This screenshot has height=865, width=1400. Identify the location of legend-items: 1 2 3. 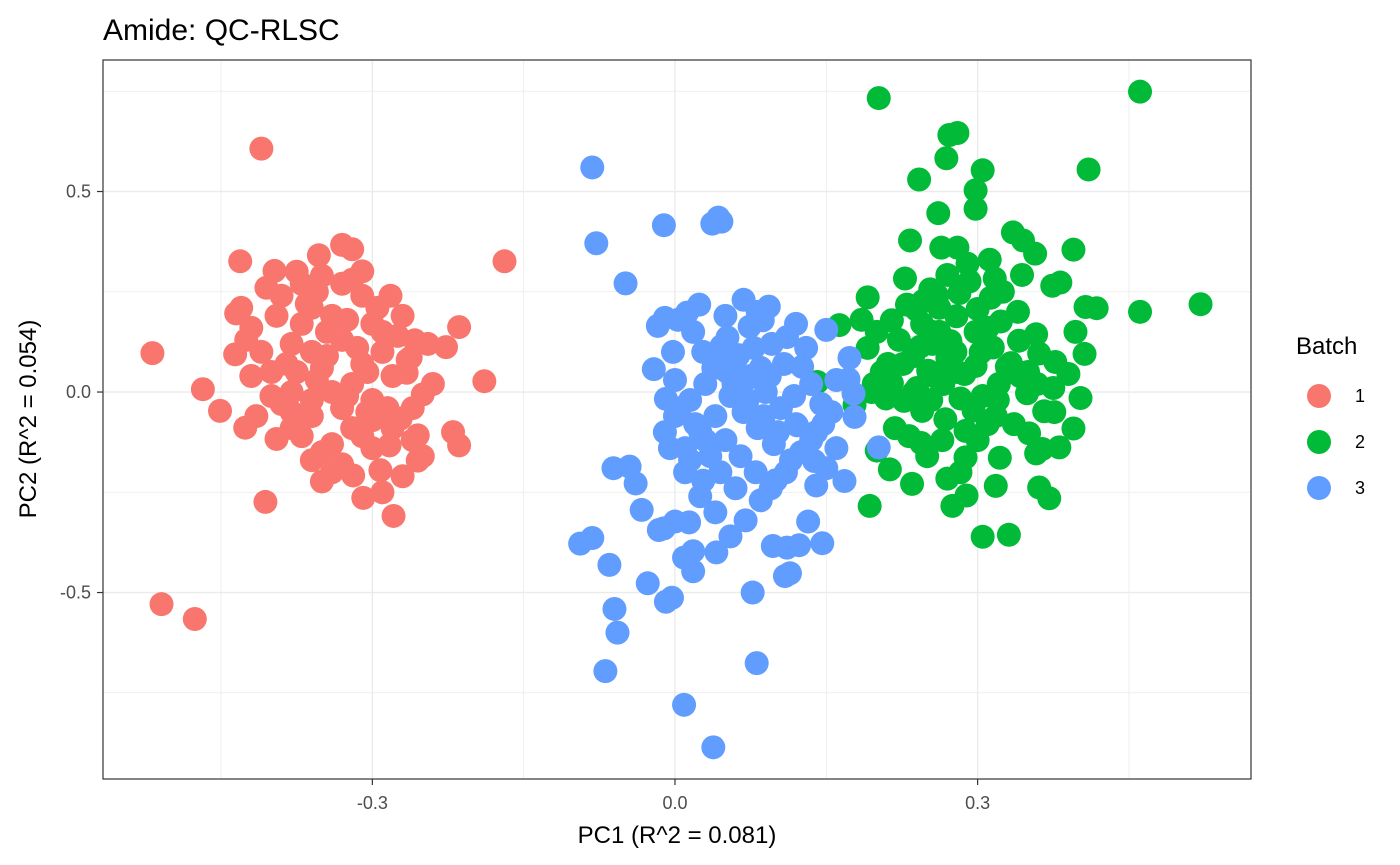
(1336, 442).